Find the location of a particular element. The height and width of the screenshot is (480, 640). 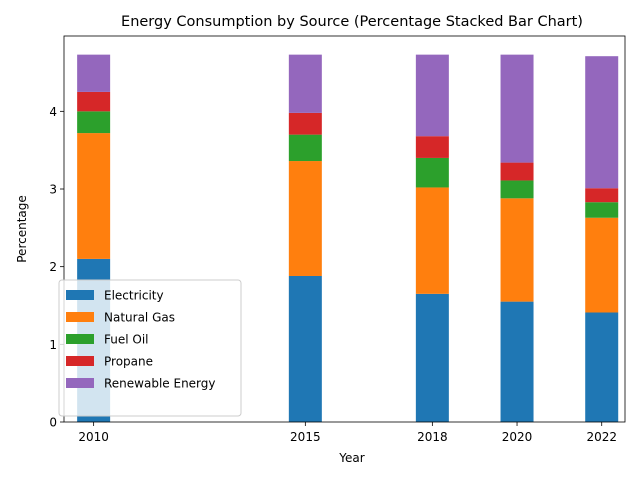

bar-natural-gas-2020 is located at coordinates (517, 250).